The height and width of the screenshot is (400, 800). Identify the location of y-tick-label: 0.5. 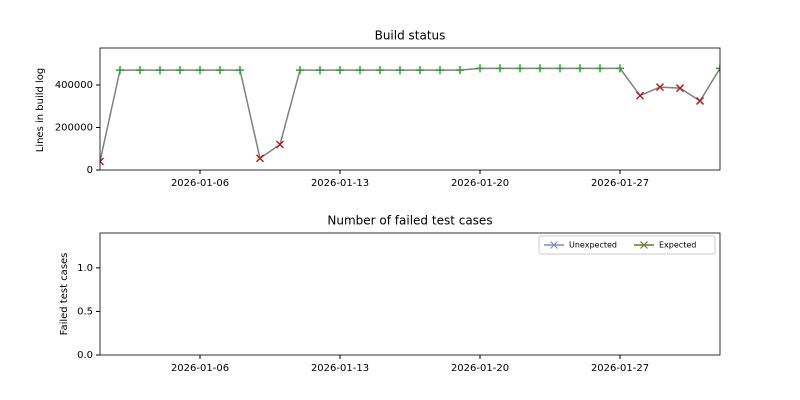
(85, 311).